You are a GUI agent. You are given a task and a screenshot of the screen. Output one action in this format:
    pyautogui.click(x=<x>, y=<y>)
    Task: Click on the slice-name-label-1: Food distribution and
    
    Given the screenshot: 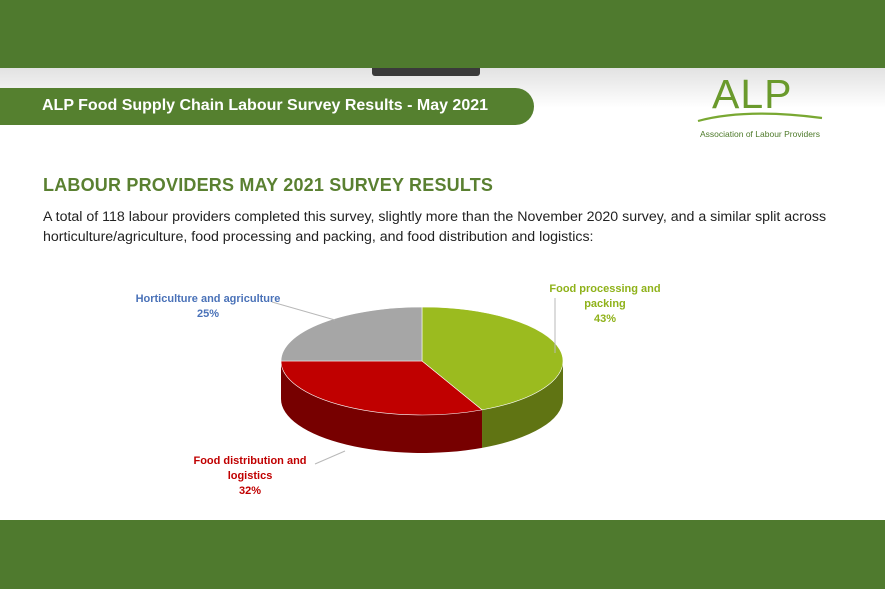 What is the action you would take?
    pyautogui.click(x=249, y=461)
    